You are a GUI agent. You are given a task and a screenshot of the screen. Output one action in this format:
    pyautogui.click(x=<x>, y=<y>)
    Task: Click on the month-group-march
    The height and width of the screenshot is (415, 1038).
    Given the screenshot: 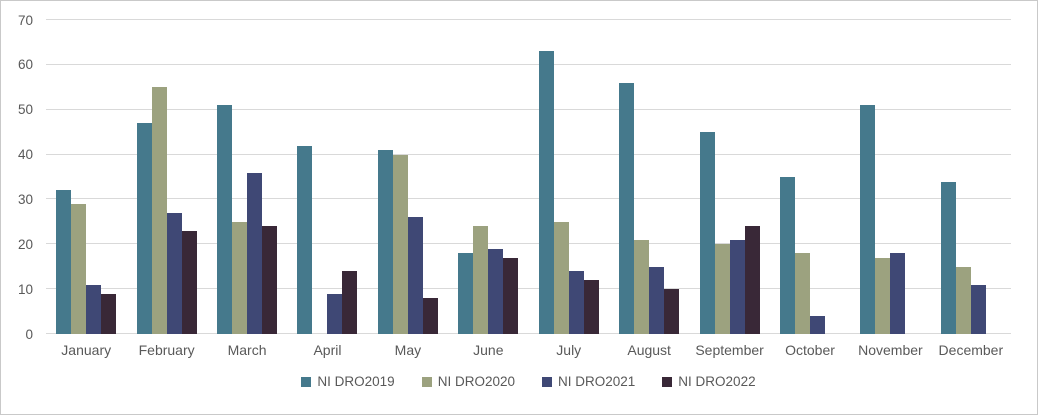 What is the action you would take?
    pyautogui.click(x=247, y=177)
    